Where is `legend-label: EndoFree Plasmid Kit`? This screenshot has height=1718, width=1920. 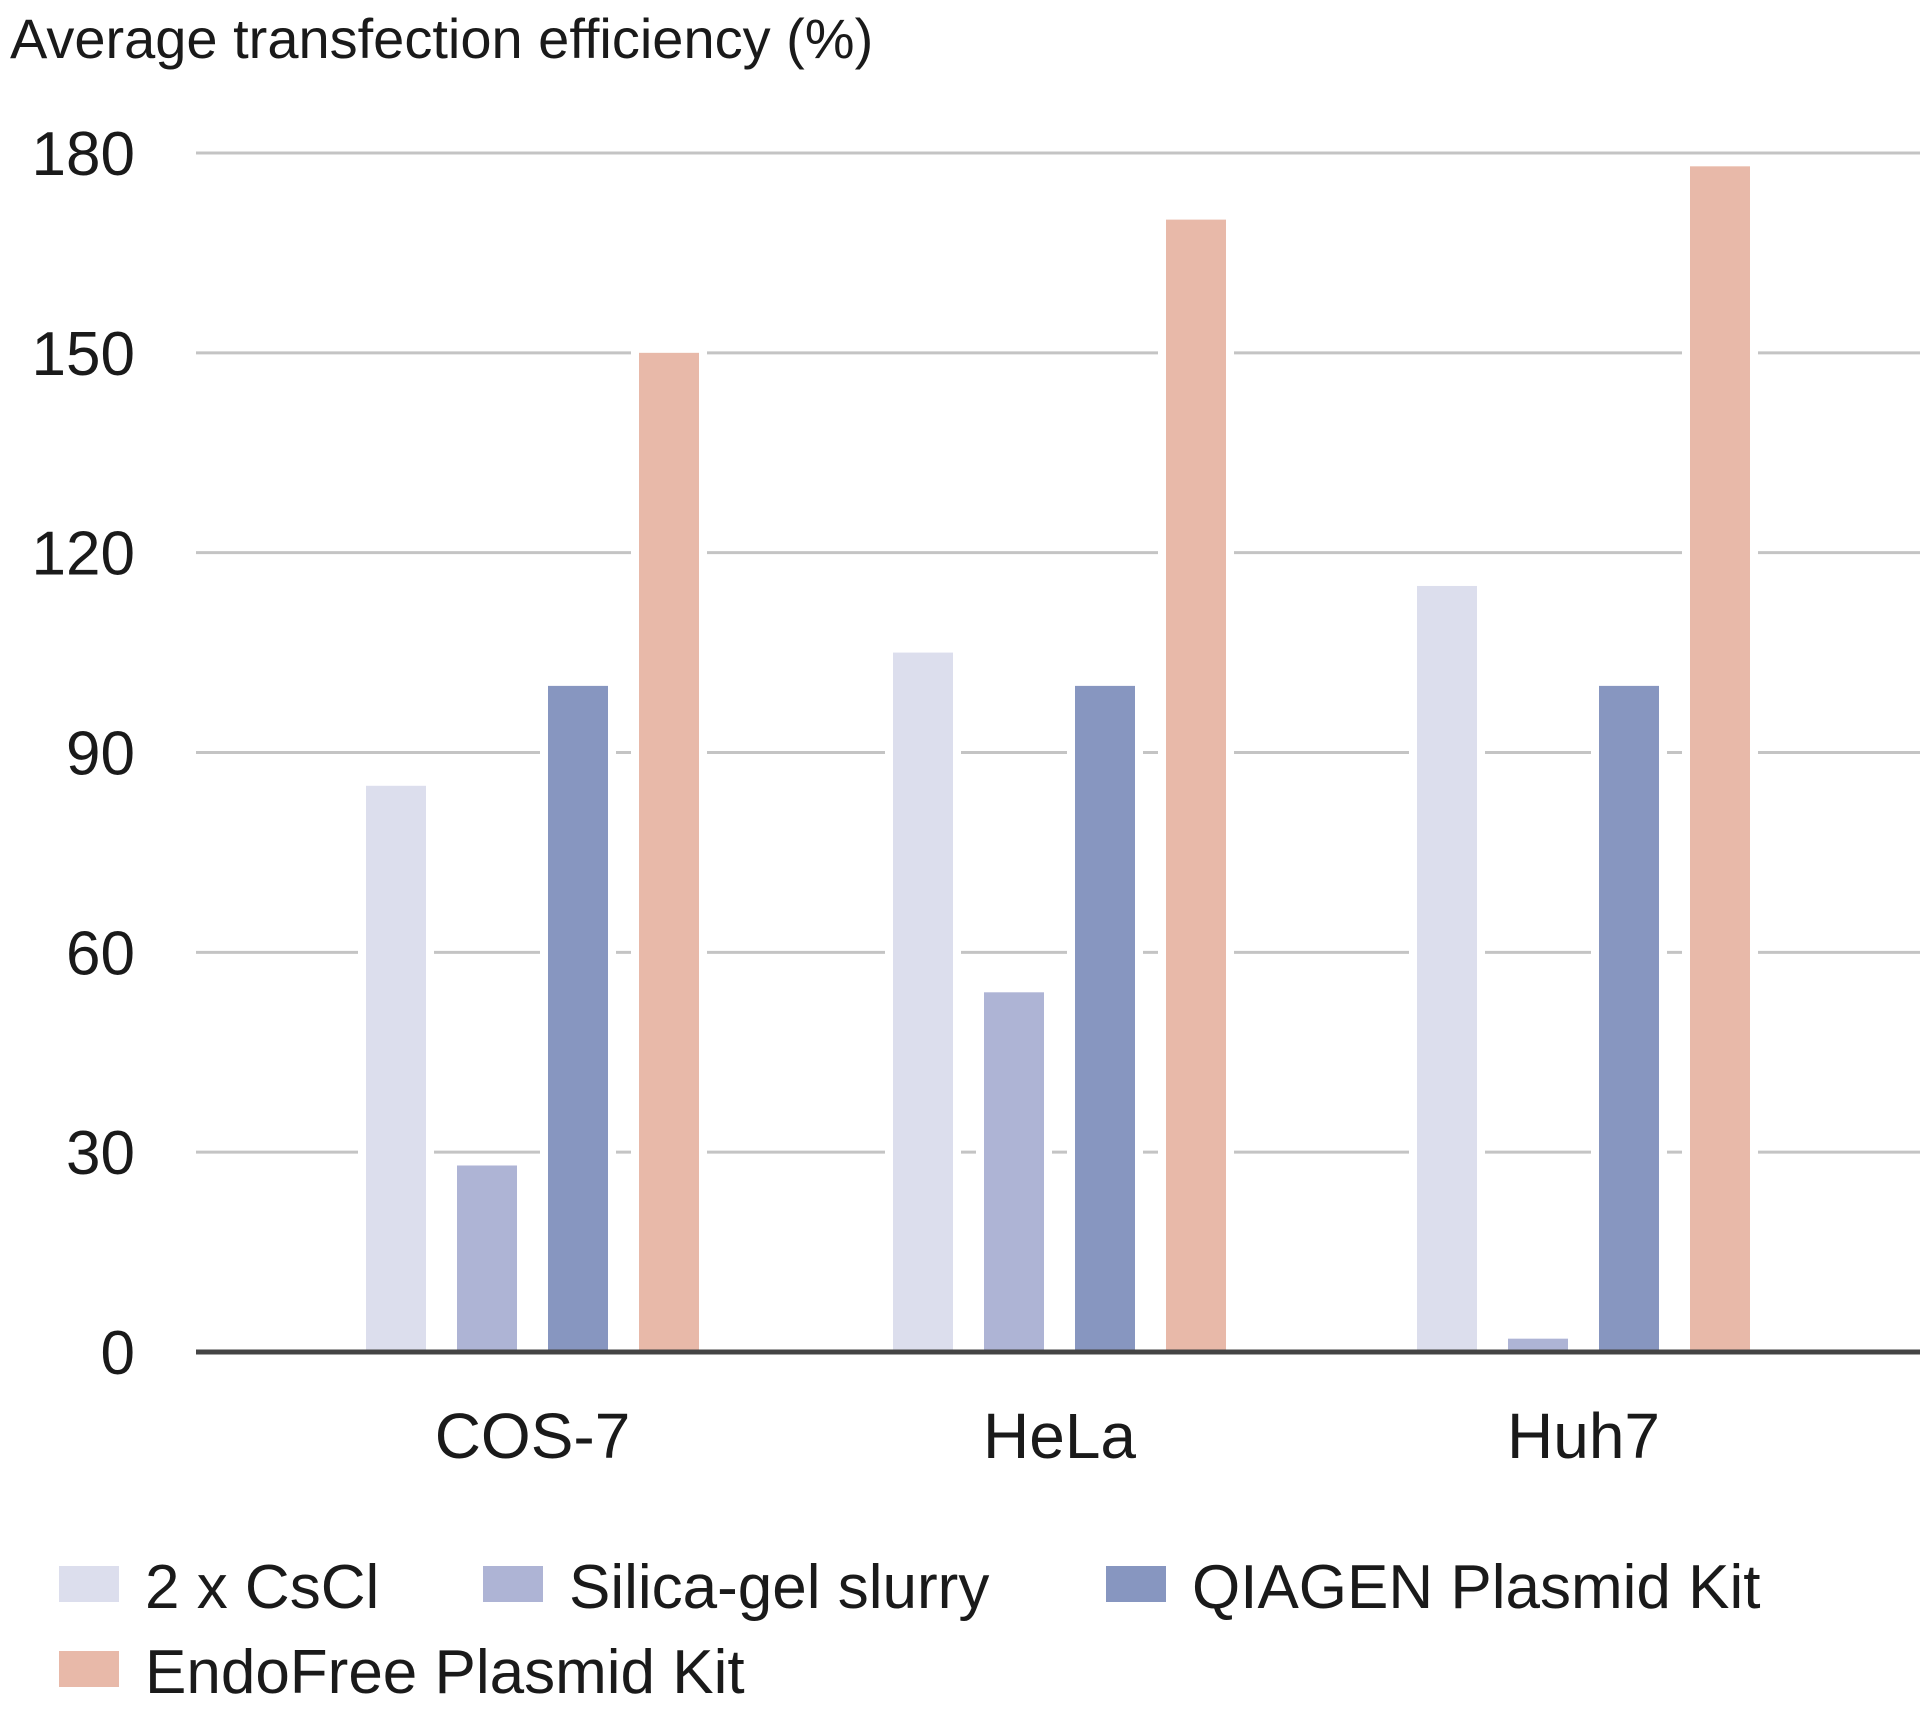 legend-label: EndoFree Plasmid Kit is located at coordinates (445, 1672).